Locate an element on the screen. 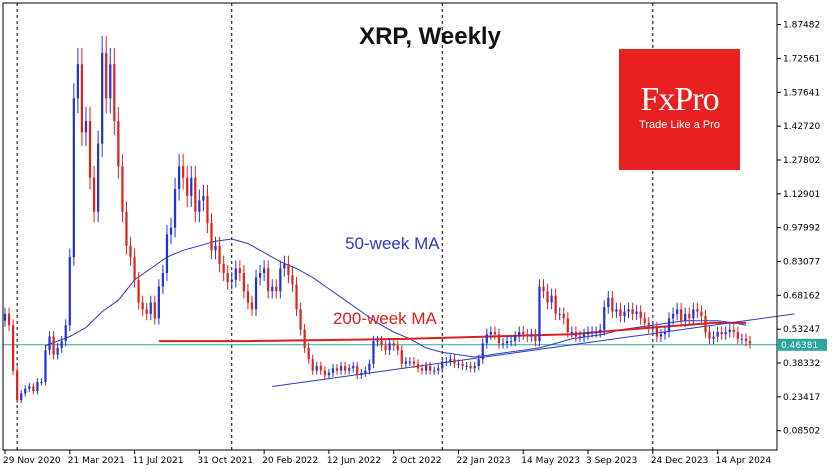 The height and width of the screenshot is (470, 835). y-tick-label: 1.42720 is located at coordinates (801, 127).